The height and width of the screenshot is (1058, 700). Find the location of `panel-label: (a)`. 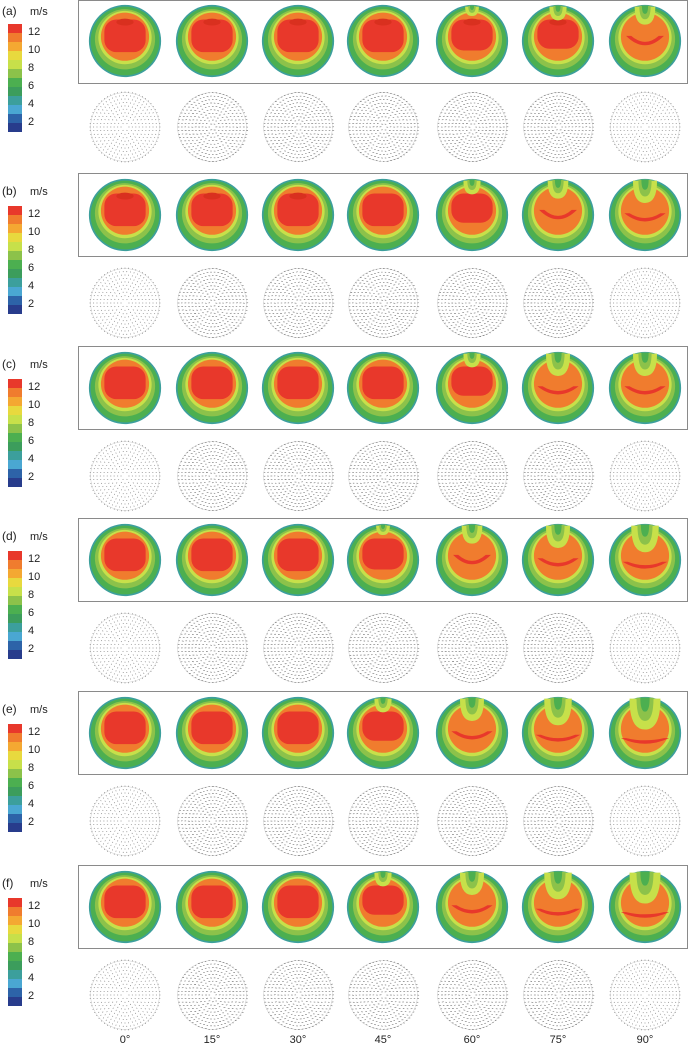

panel-label: (a) is located at coordinates (9, 11).